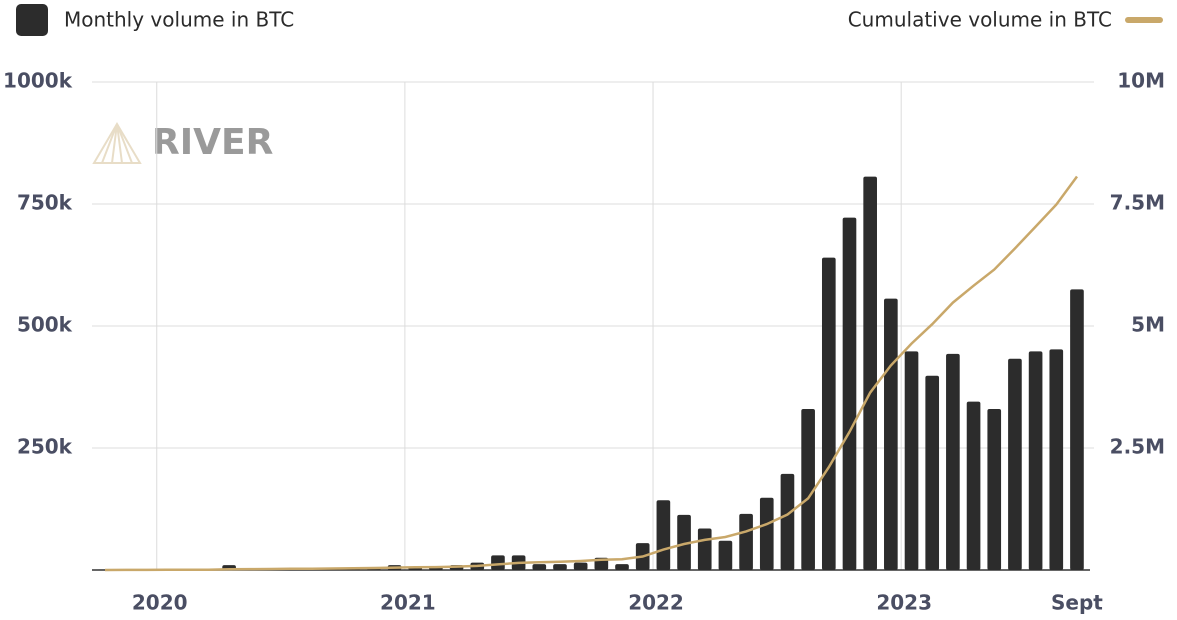 This screenshot has height=620, width=1177. Describe the element at coordinates (179, 20) in the screenshot. I see `legend-label: Monthly volume in BTC` at that location.